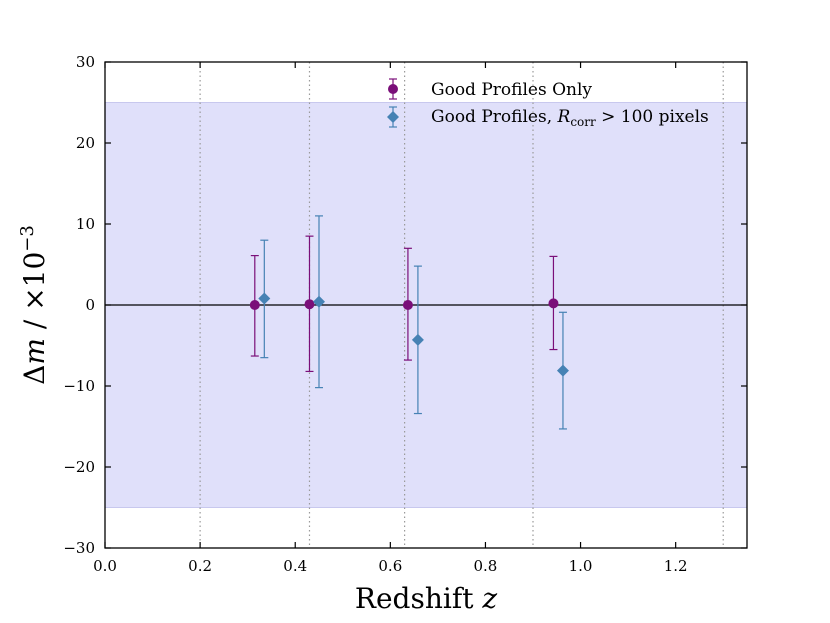 This screenshot has width=830, height=623. I want to click on y-tick-label: 0, so click(90, 305).